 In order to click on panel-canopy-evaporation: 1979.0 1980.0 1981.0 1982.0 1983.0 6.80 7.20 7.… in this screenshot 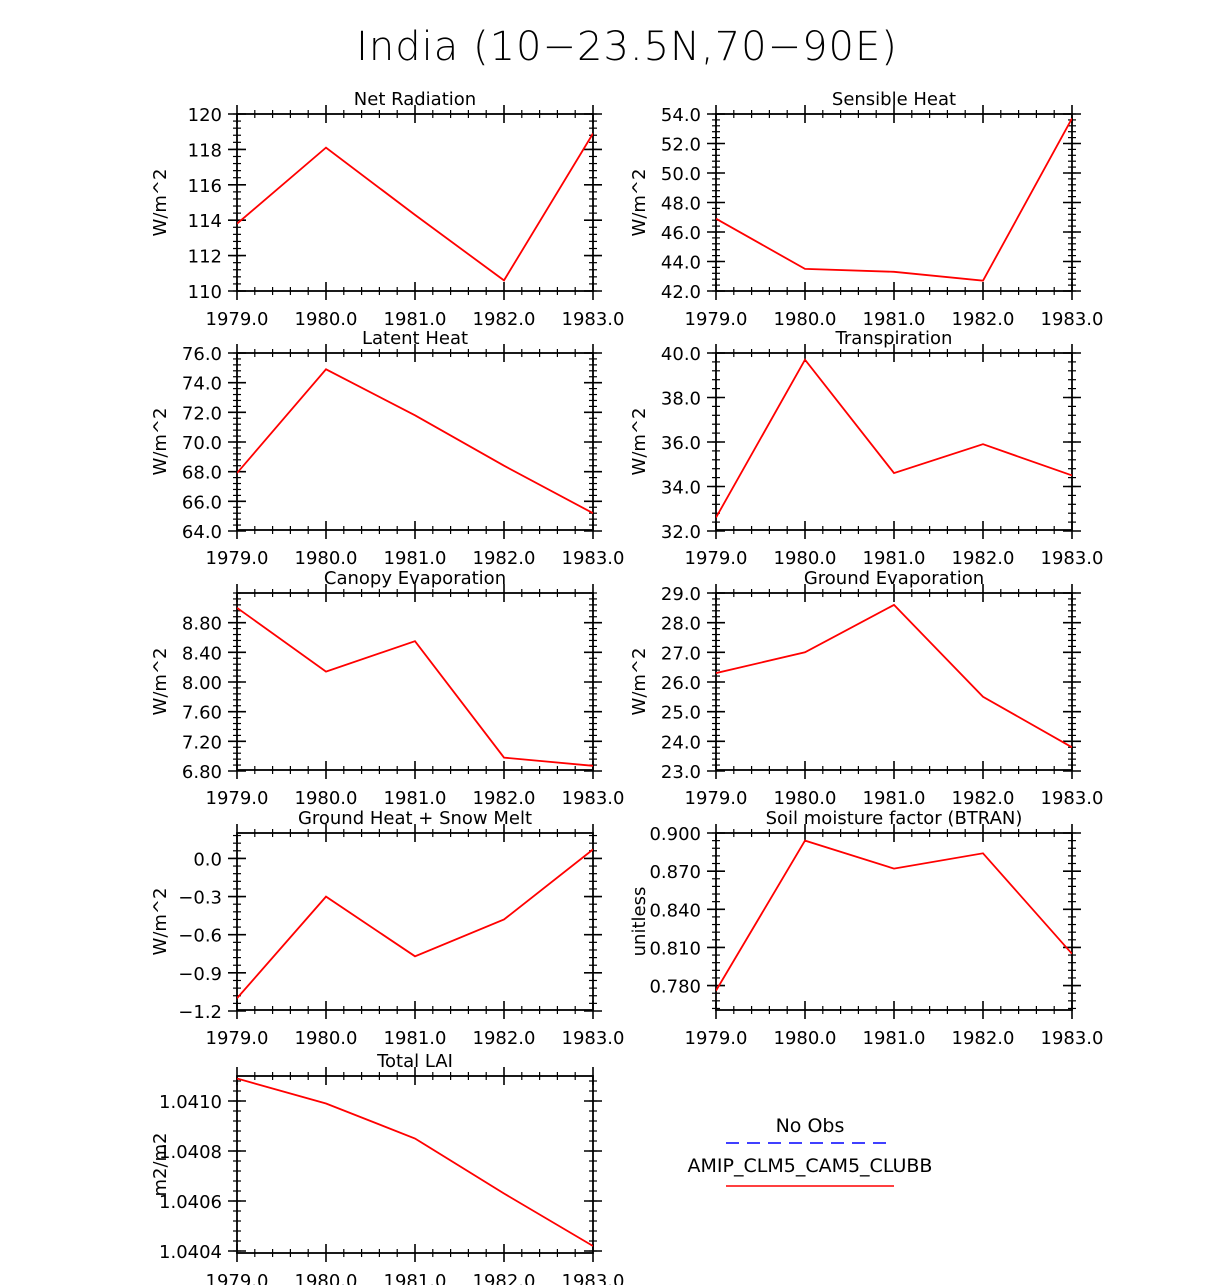, I will do `click(387, 688)`.